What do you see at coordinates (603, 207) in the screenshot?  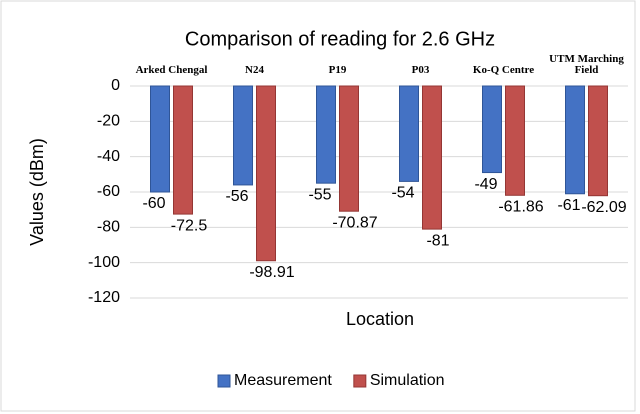 I see `data-label: -62.09` at bounding box center [603, 207].